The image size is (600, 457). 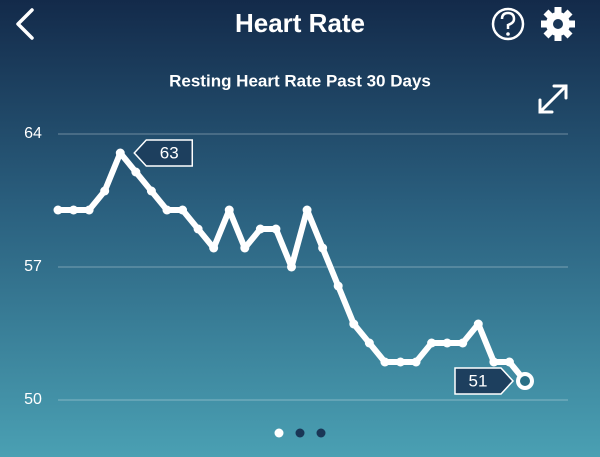 I want to click on value-label: 63, so click(x=169, y=152).